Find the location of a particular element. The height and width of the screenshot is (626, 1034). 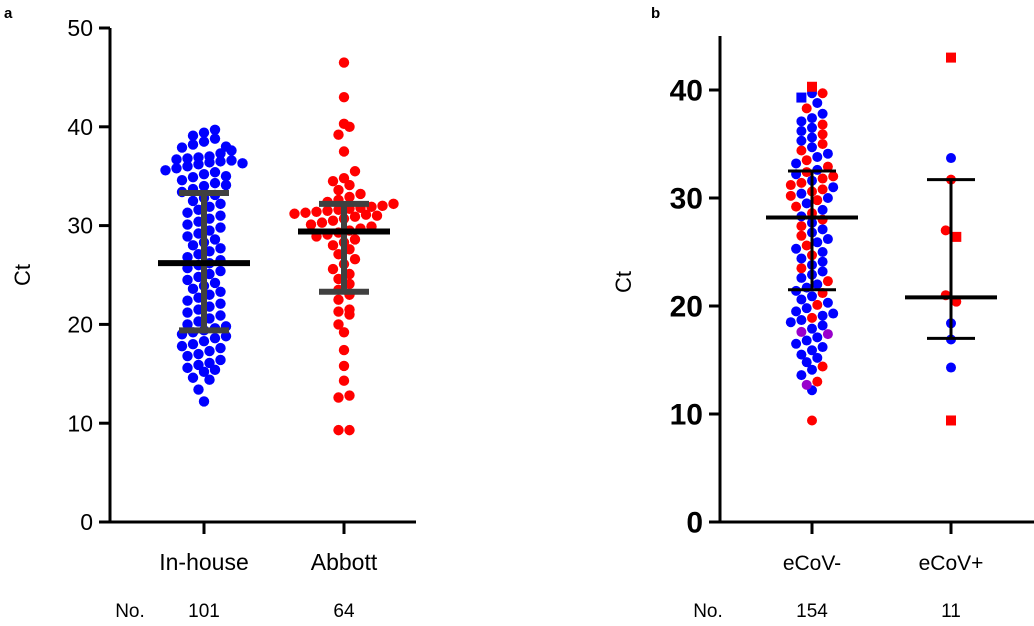

panel-b-y-ticks: 0 10 20 30 40 is located at coordinates (695, 307).